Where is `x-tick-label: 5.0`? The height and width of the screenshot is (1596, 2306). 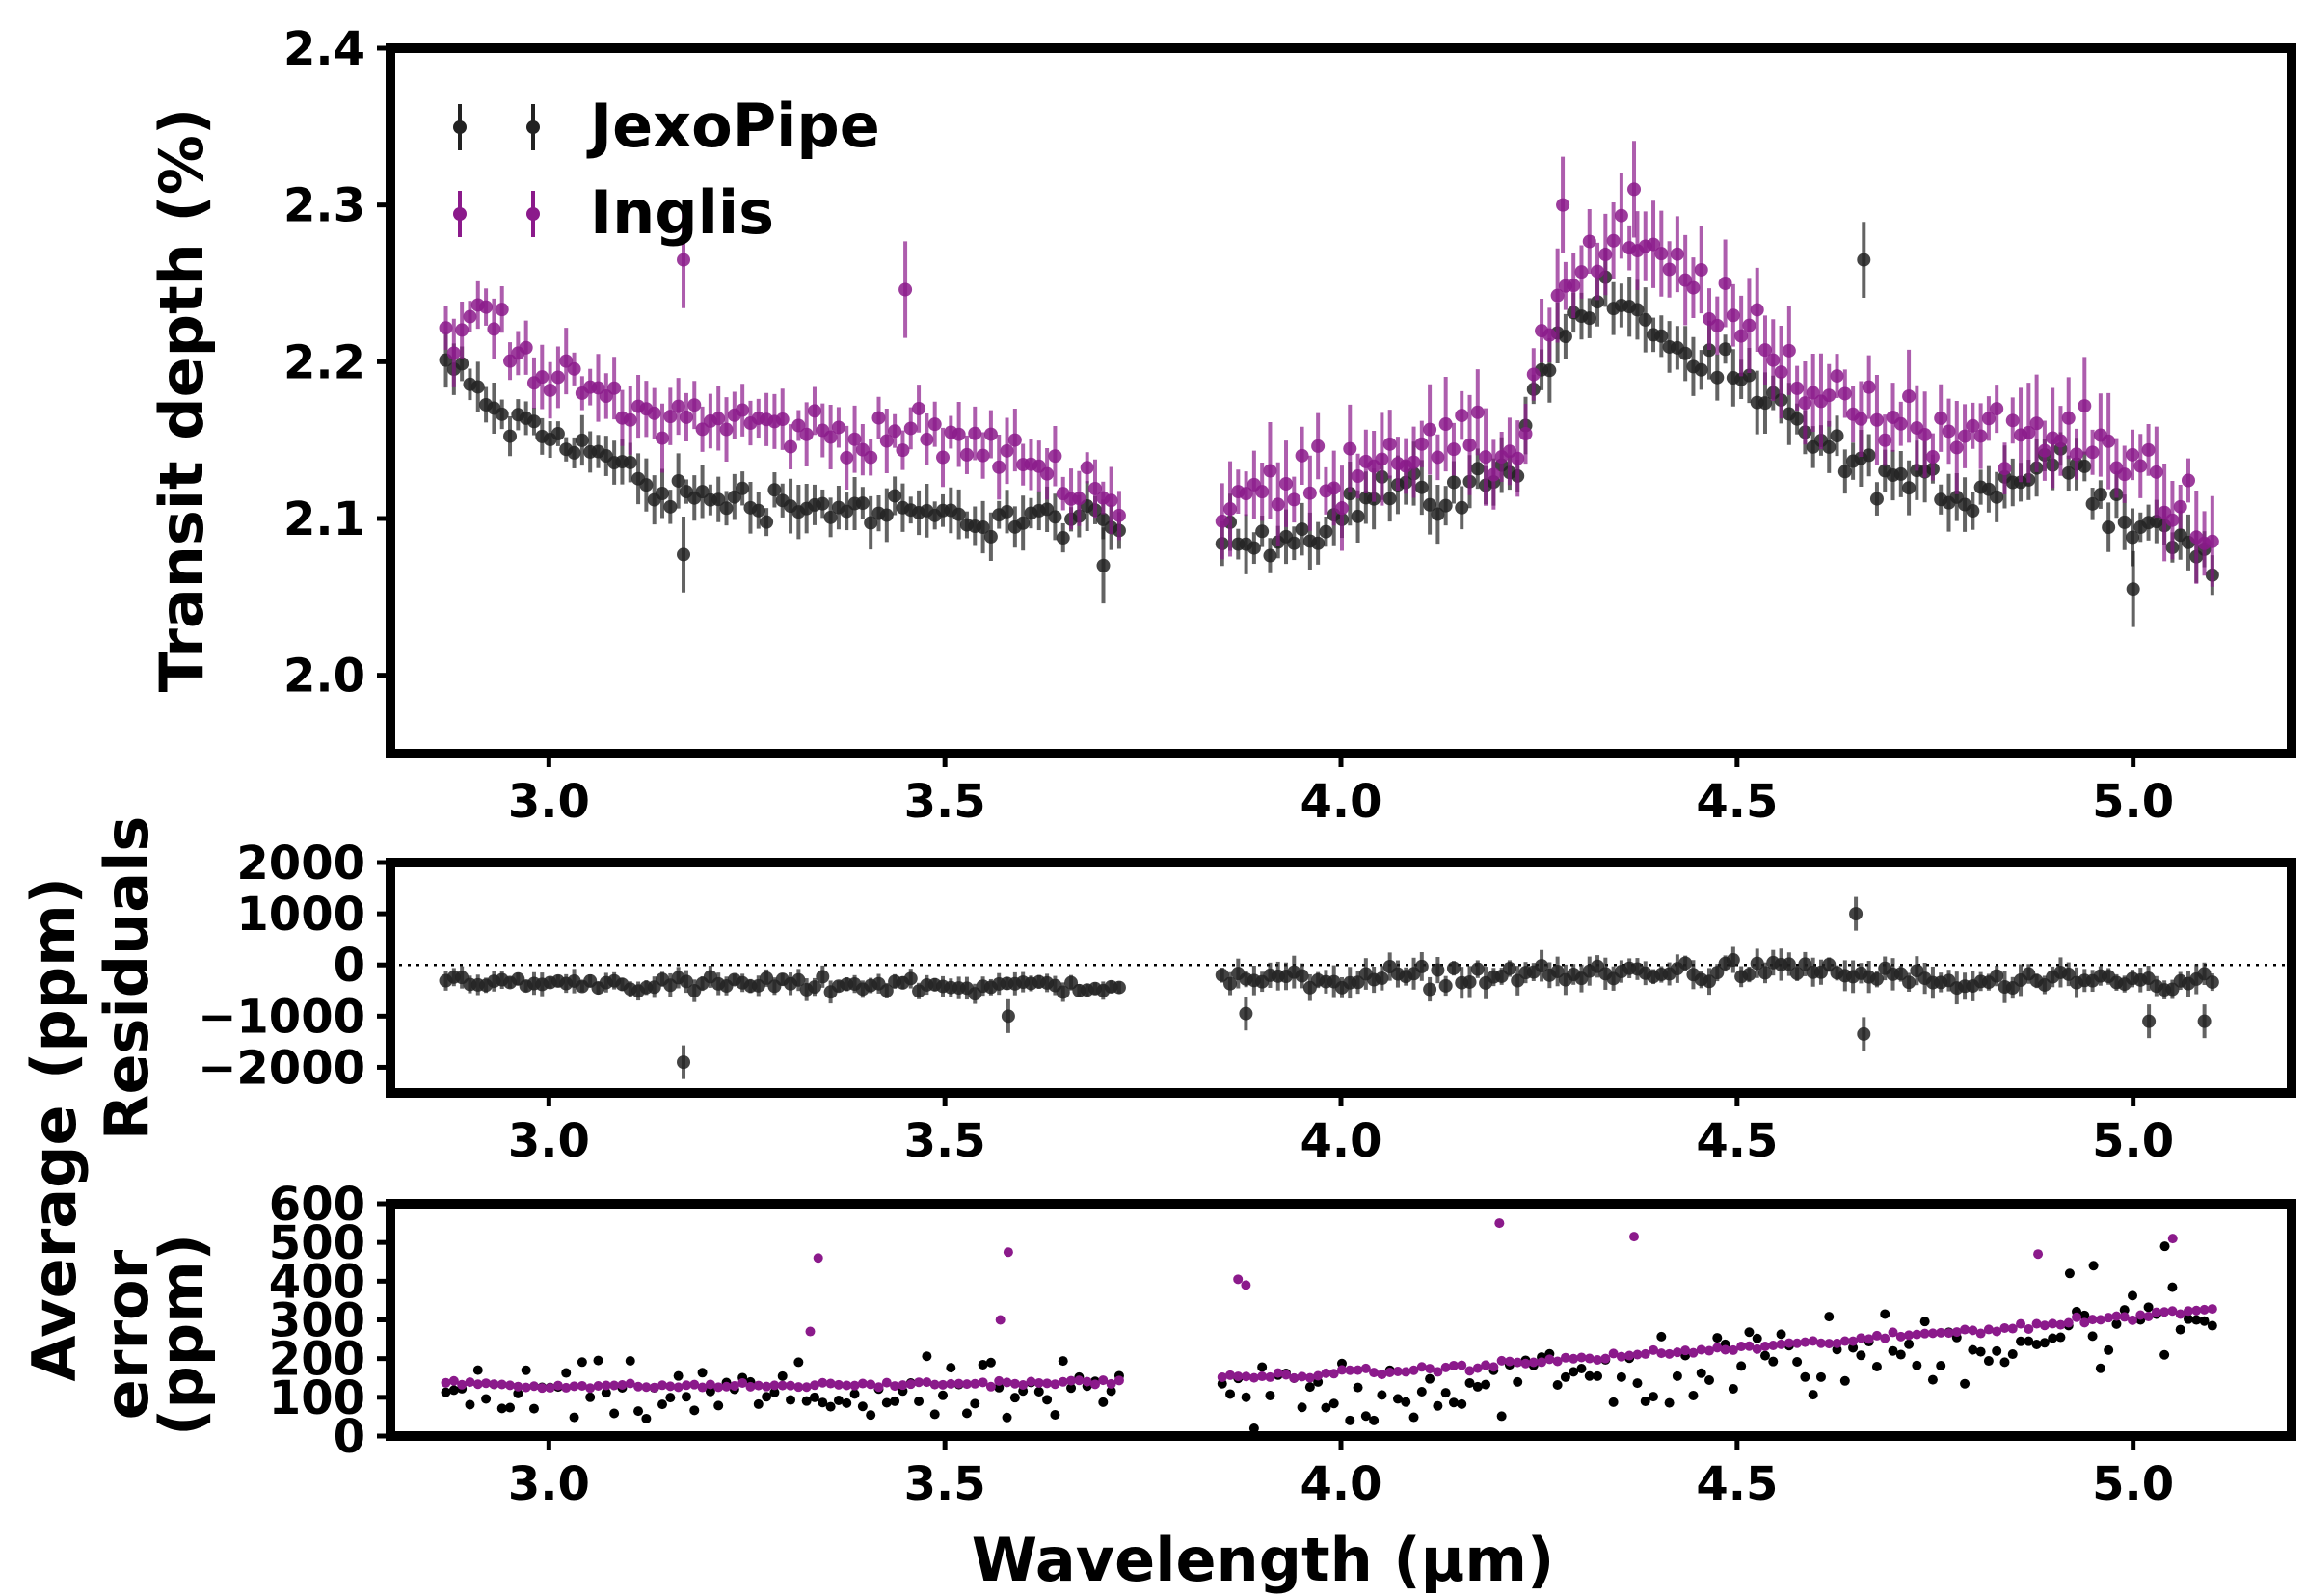 x-tick-label: 5.0 is located at coordinates (2133, 1484).